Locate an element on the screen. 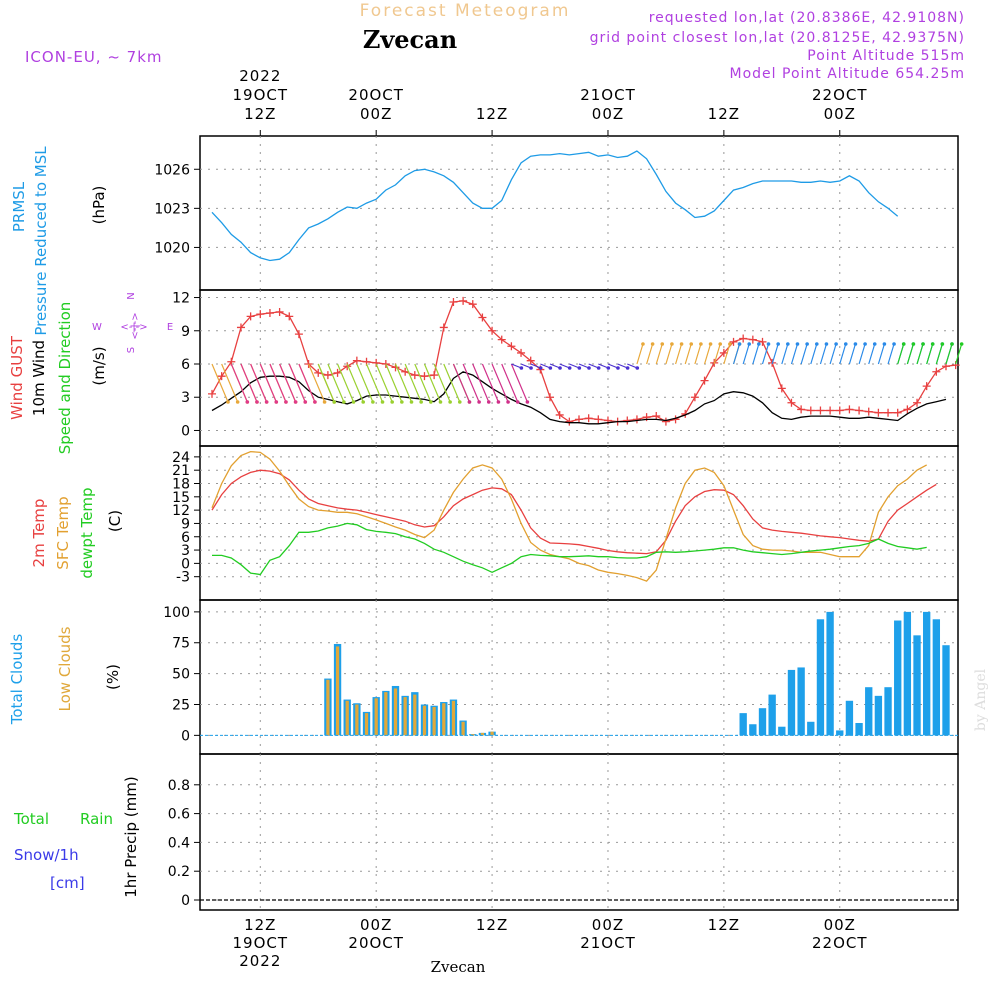  label-total-clouds: Total Clouds is located at coordinates (17, 680).